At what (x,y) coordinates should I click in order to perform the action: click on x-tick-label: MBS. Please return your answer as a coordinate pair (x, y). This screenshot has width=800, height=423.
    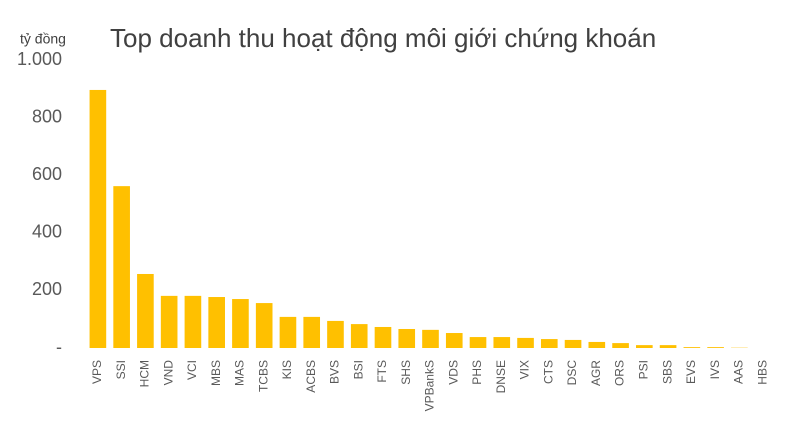
    Looking at the image, I should click on (216, 373).